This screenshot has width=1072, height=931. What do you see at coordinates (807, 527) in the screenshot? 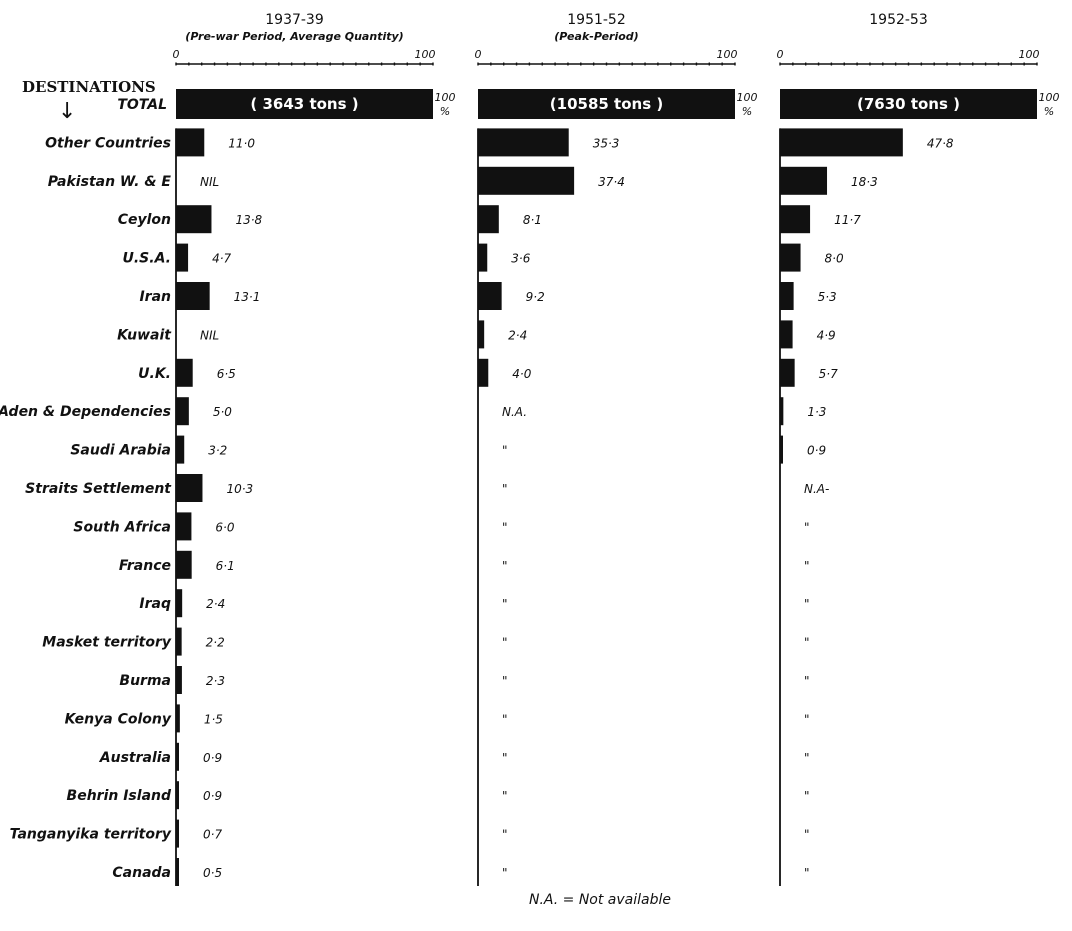
I see `value-label-2-11: "` at bounding box center [807, 527].